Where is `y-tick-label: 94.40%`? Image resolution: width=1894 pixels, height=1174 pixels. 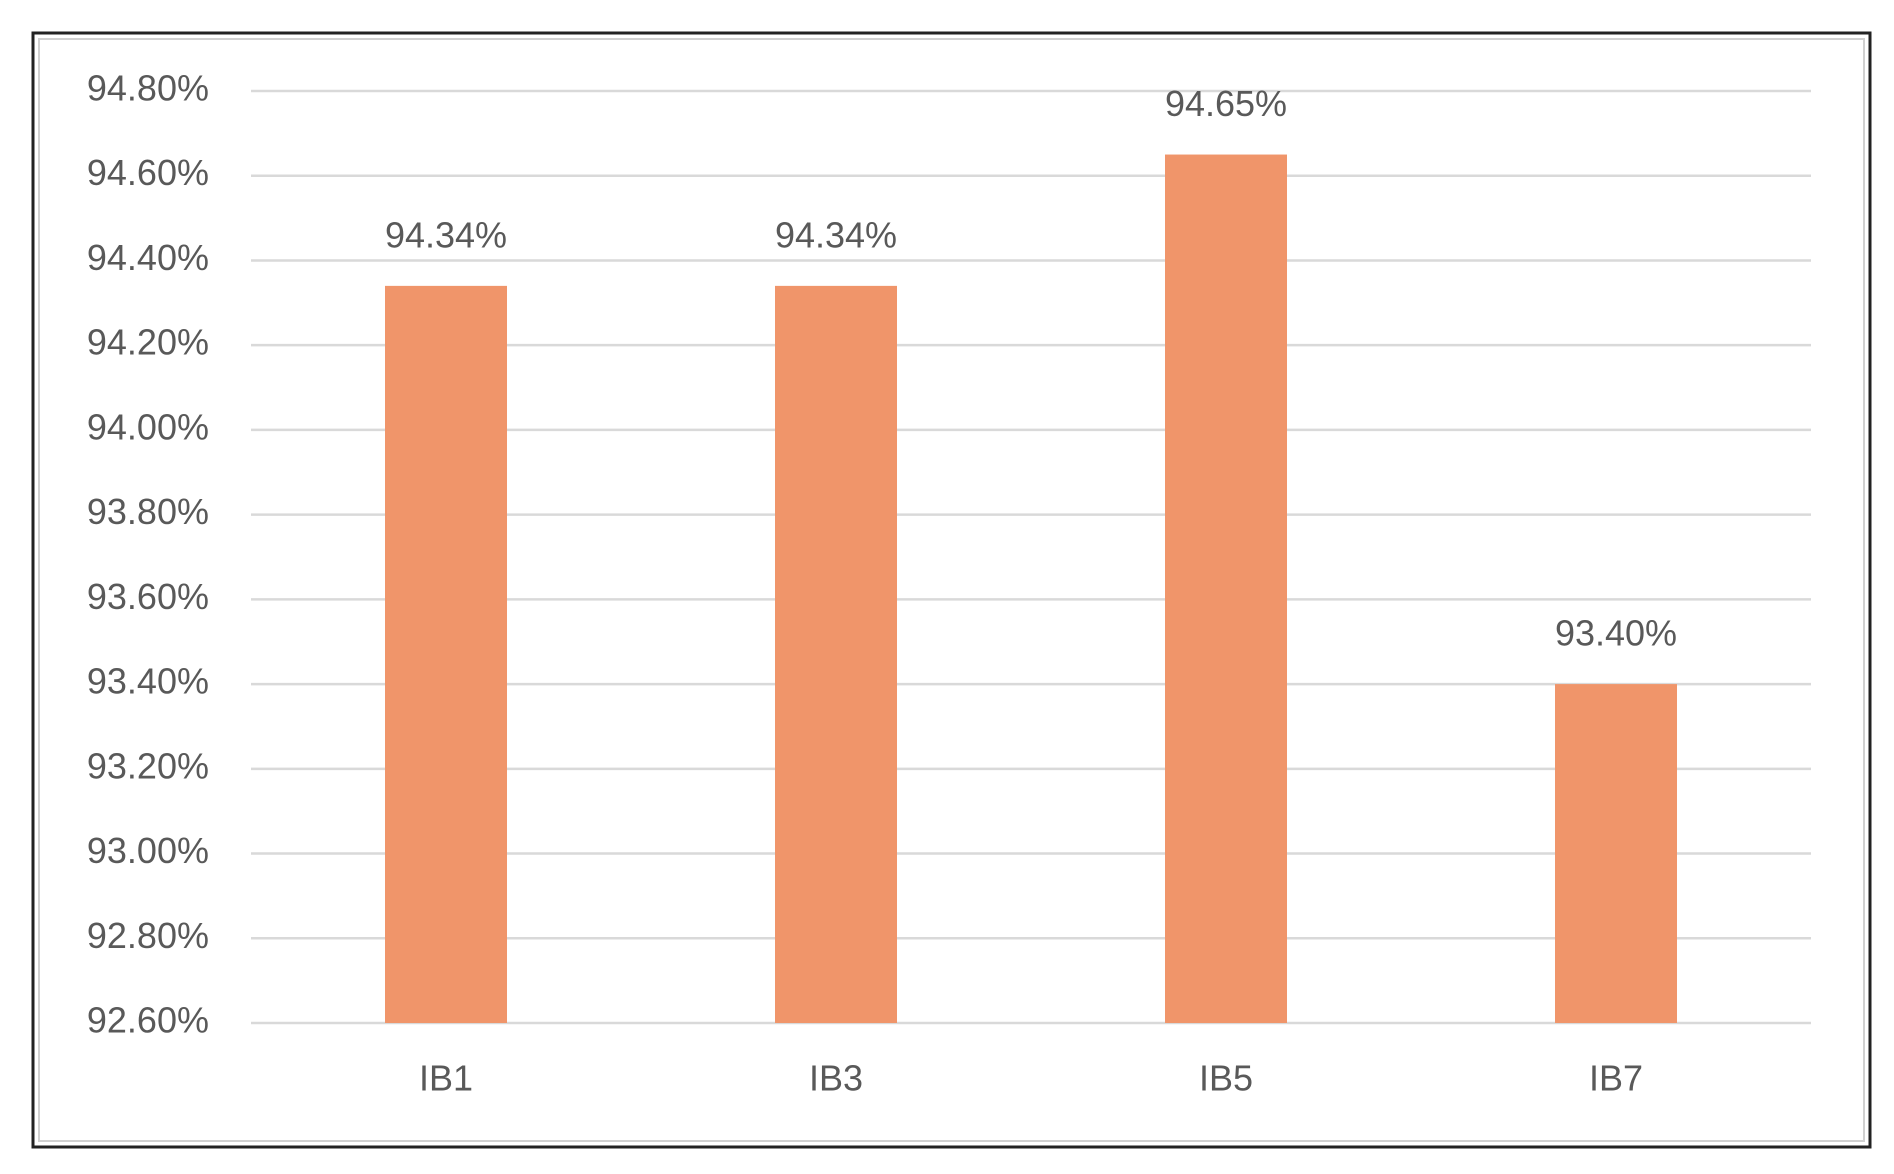
y-tick-label: 94.40% is located at coordinates (148, 257).